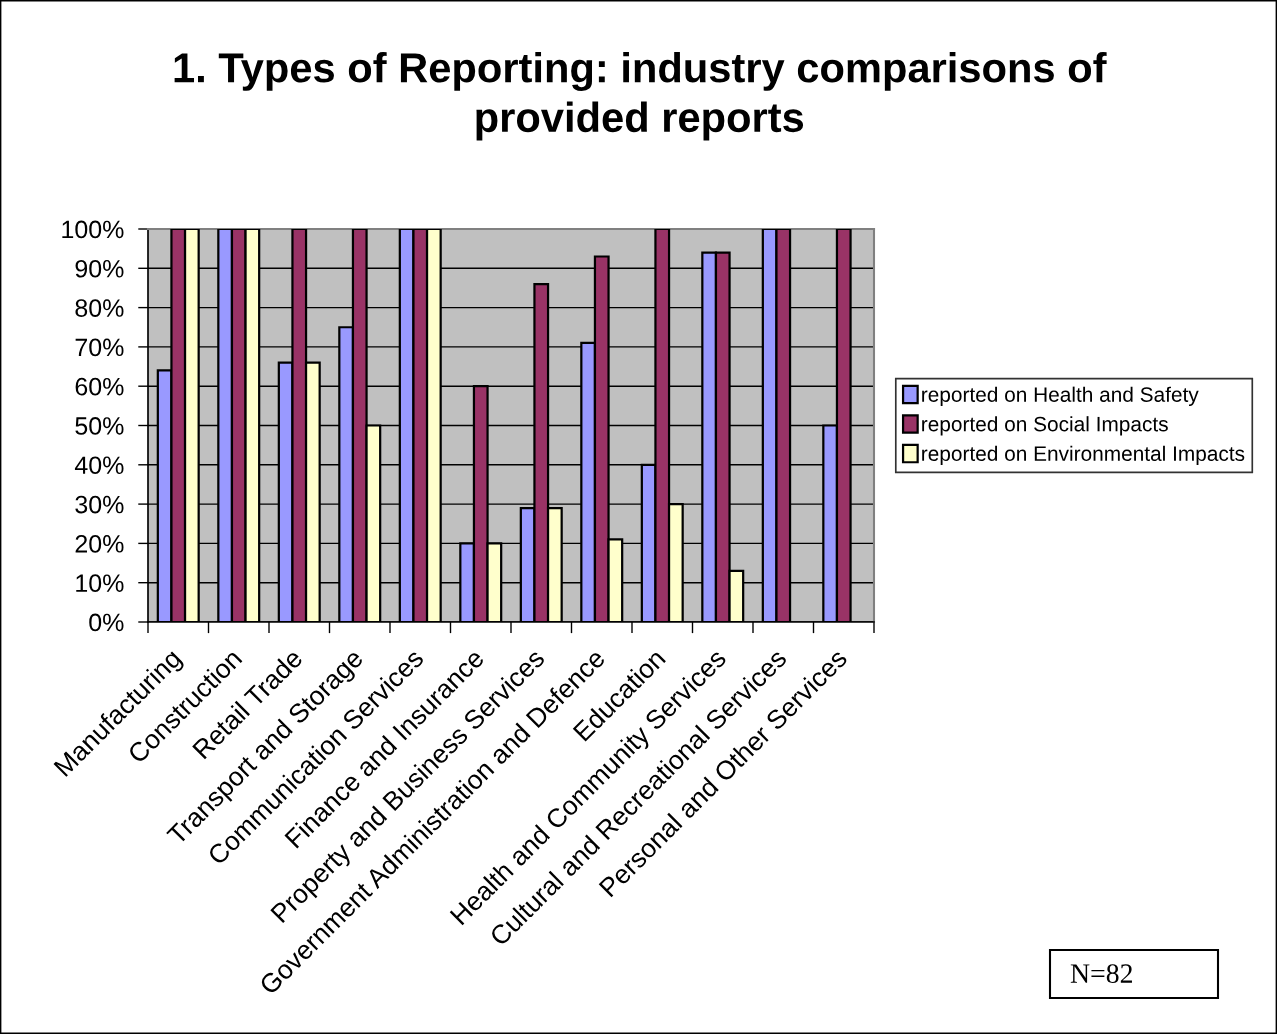 This screenshot has width=1277, height=1034. Describe the element at coordinates (93, 229) in the screenshot. I see `y-tick-label: 100%` at that location.